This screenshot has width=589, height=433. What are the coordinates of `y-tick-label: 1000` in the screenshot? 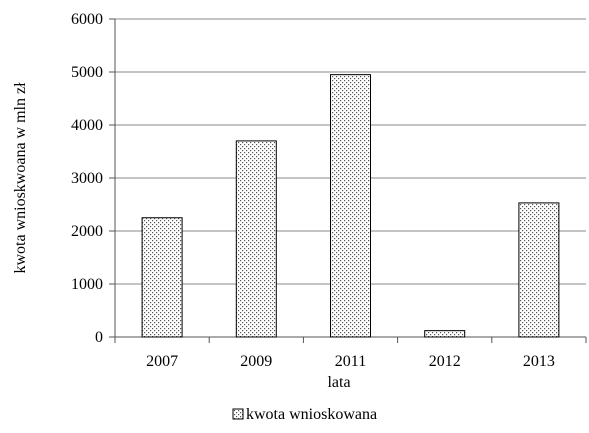 It's located at (87, 284).